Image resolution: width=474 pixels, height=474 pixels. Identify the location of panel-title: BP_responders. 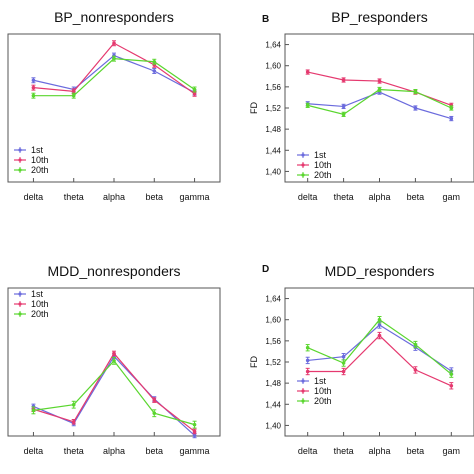
(379, 17).